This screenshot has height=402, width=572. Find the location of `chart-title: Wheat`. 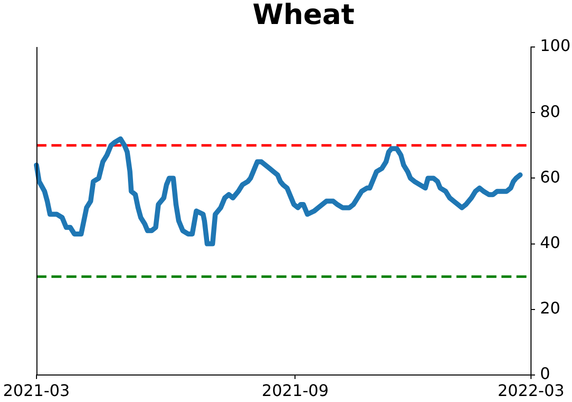

chart-title: Wheat is located at coordinates (303, 16).